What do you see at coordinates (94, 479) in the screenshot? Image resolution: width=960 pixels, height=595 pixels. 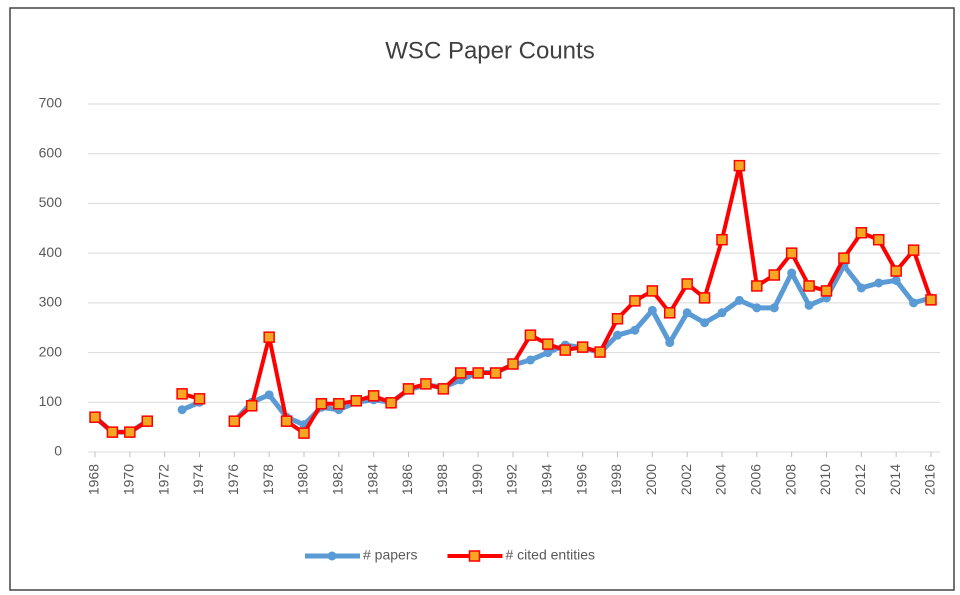 I see `x-tick-label: 1968` at bounding box center [94, 479].